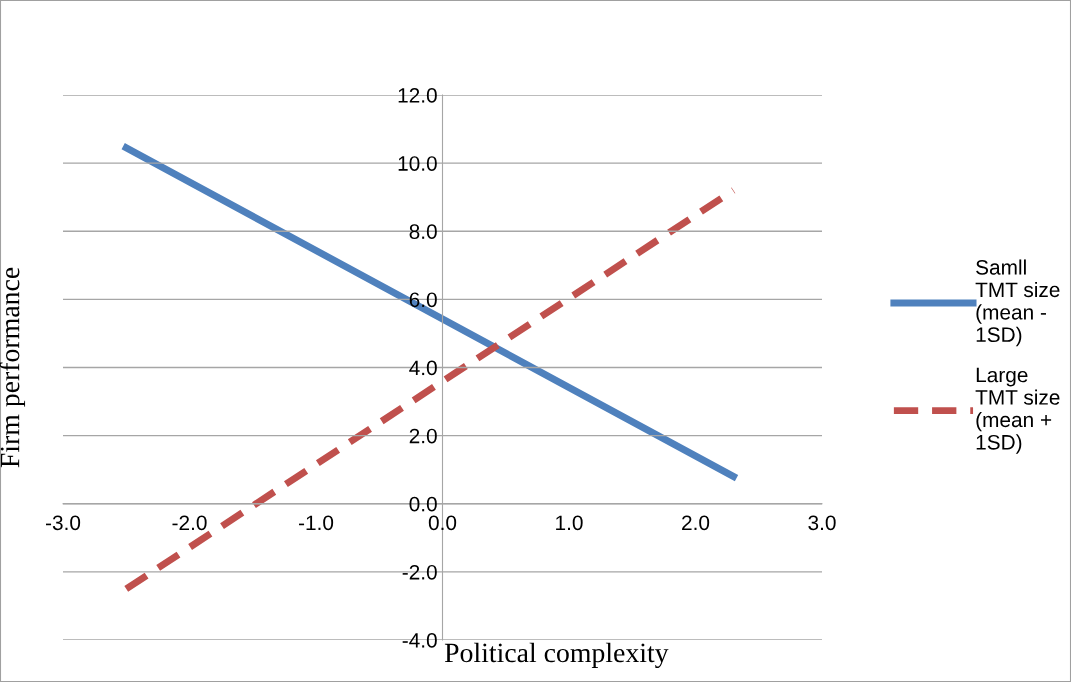 Image resolution: width=1071 pixels, height=682 pixels. Describe the element at coordinates (1017, 410) in the screenshot. I see `legend-label: Large TMT size (mean + 1SD)` at that location.